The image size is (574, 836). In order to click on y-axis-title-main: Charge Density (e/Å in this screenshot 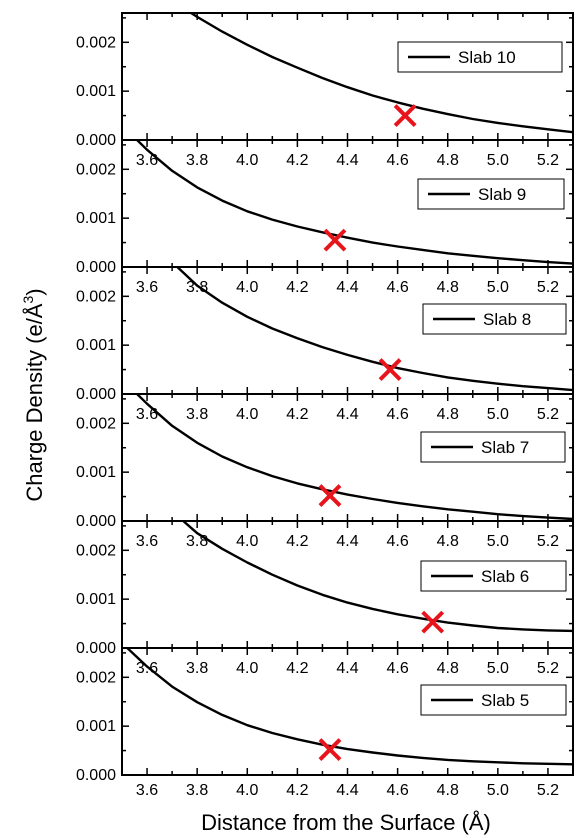, I will do `click(34, 402)`.